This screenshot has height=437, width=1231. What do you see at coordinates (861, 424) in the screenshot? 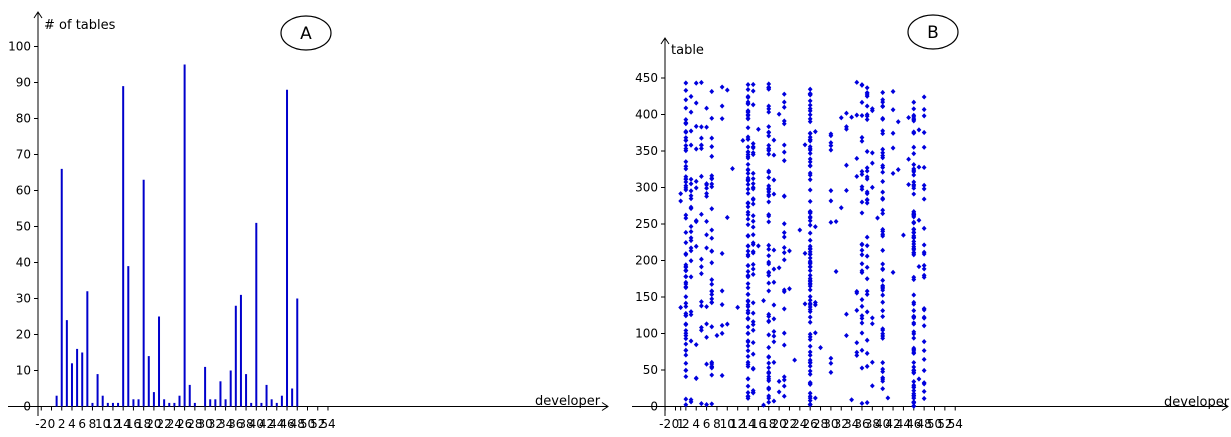
I see `panel-b-x-tick-label: 36` at bounding box center [861, 424].